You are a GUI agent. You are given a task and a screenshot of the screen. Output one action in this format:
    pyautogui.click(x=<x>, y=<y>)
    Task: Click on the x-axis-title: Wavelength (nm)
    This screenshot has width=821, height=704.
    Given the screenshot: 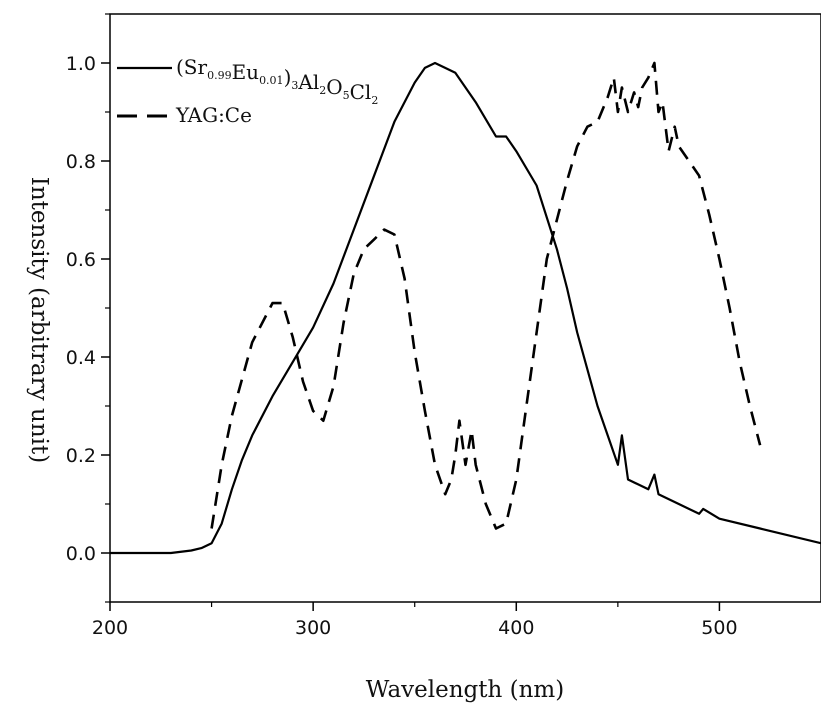 What is the action you would take?
    pyautogui.click(x=465, y=690)
    